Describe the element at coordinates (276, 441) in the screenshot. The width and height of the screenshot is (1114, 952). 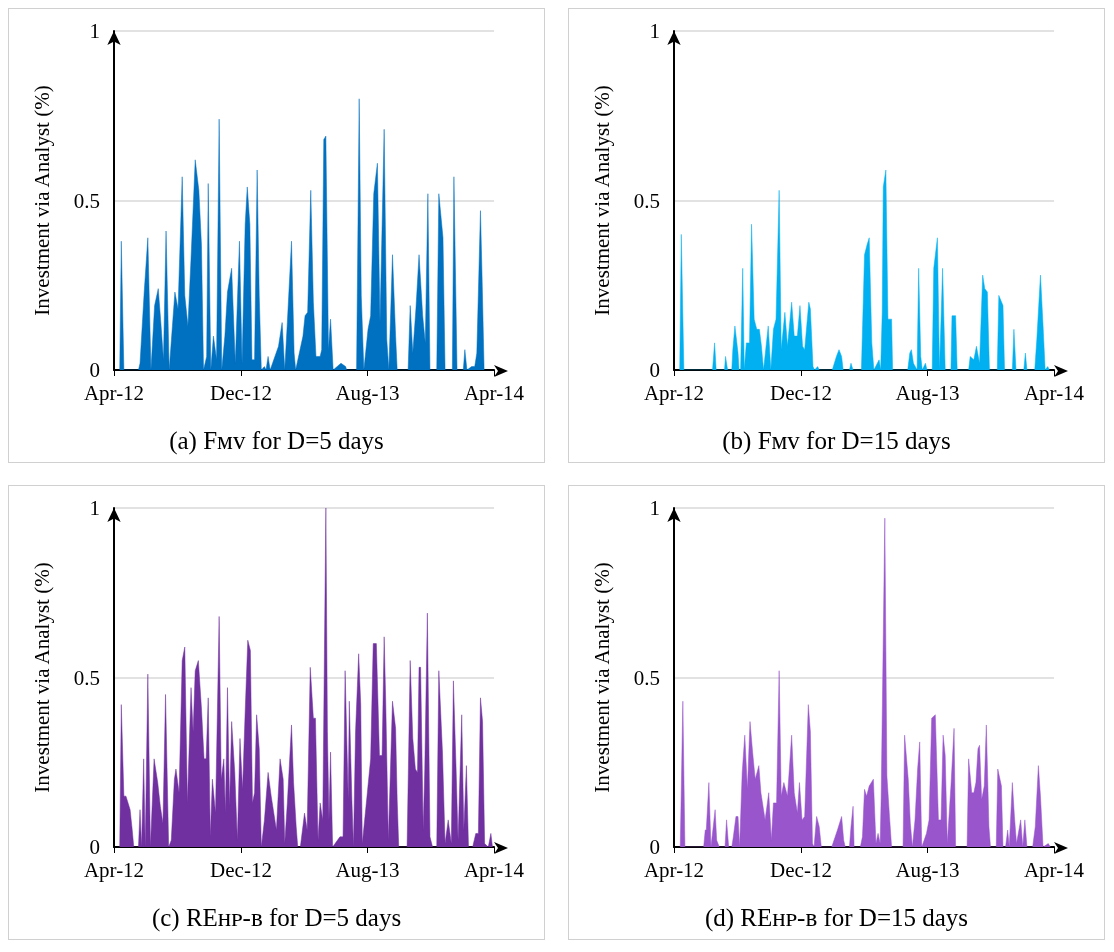
I see `text: (a) Fᴍᴠ for D=5 days` at that location.